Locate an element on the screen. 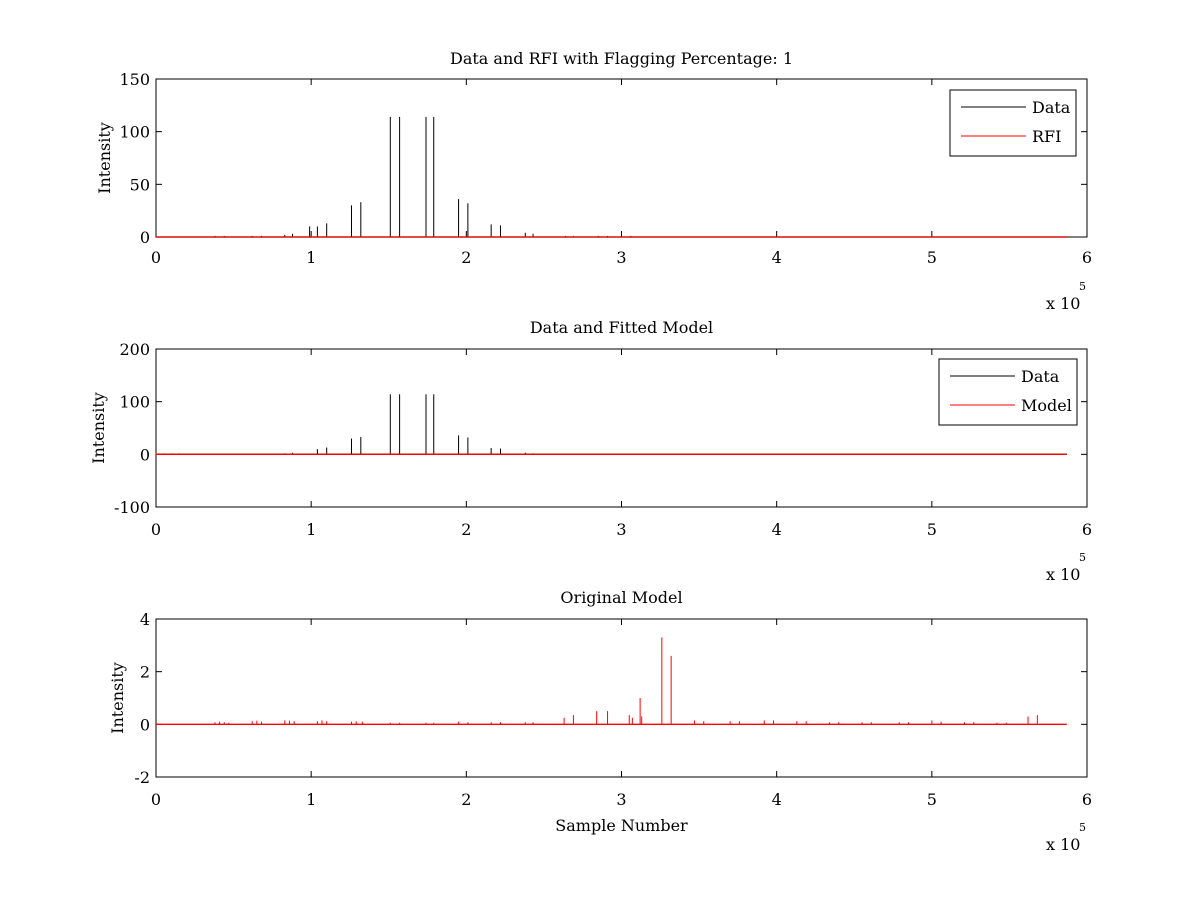  legend-label: RFI is located at coordinates (1046, 136).